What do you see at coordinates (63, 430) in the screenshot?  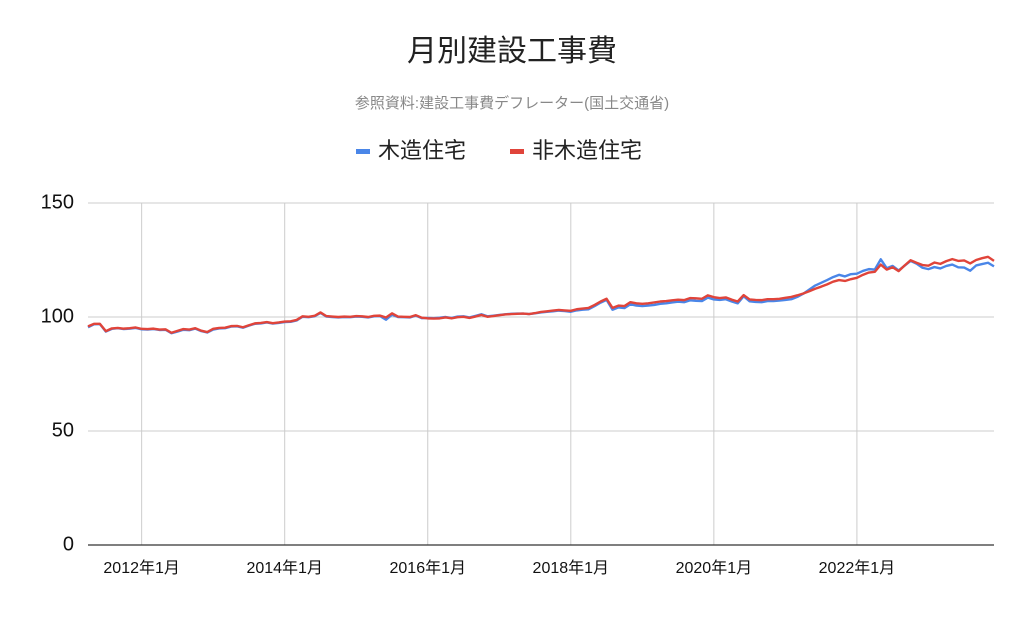 I see `y-tick-label: 50` at bounding box center [63, 430].